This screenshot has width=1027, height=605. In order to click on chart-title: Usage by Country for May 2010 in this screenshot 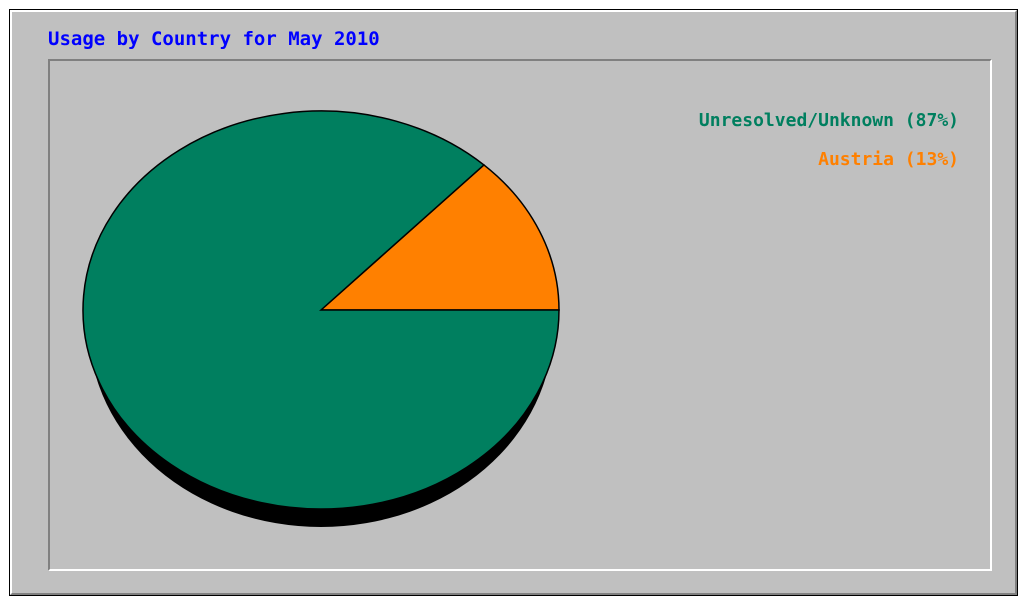, I will do `click(214, 39)`.